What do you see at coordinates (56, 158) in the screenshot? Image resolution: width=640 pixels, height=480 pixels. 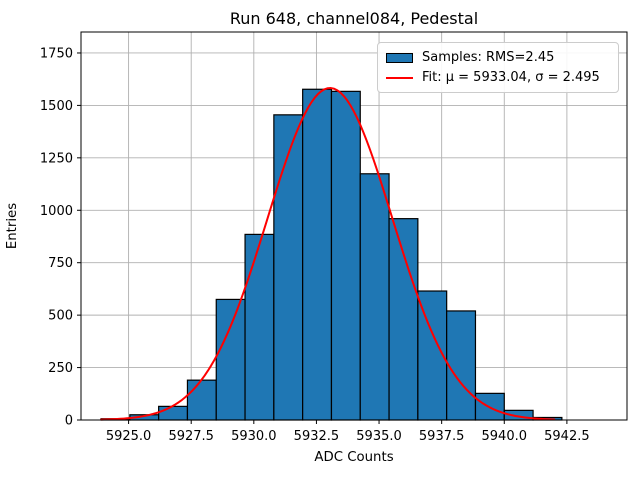 I see `y-tick-label: 1250` at bounding box center [56, 158].